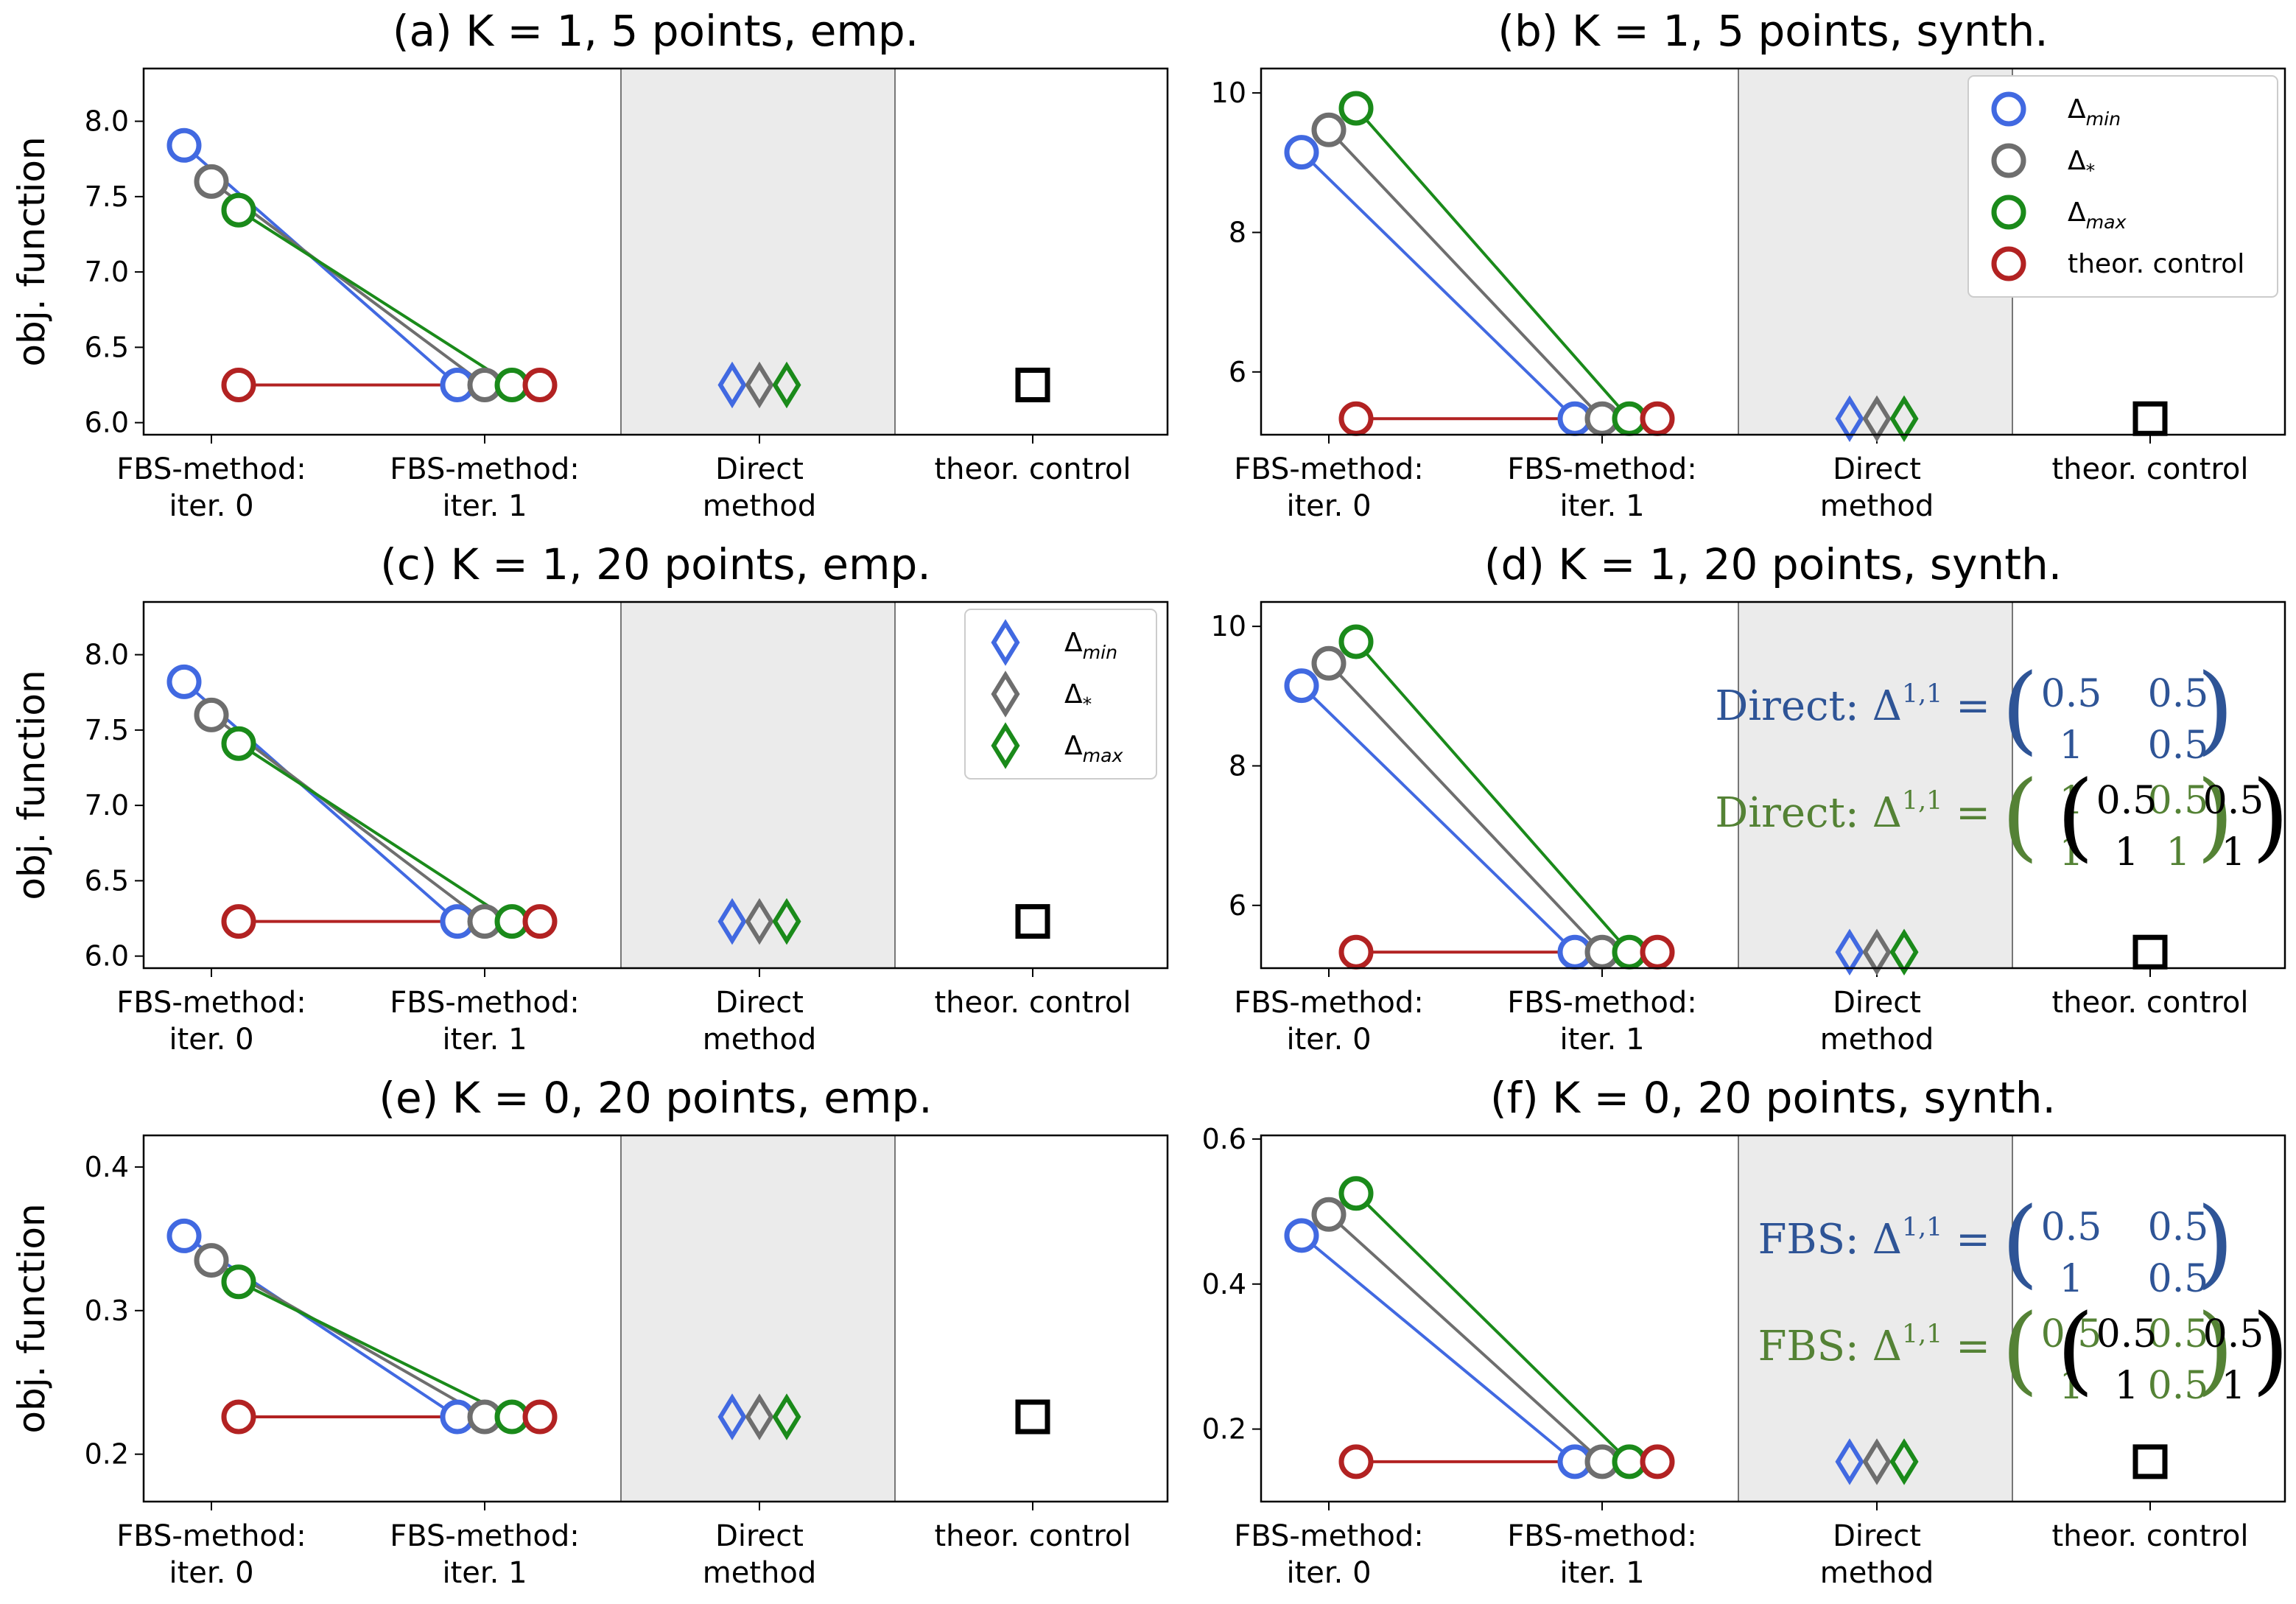  Describe the element at coordinates (107, 347) in the screenshot. I see `y-tick-label: 6.5` at that location.